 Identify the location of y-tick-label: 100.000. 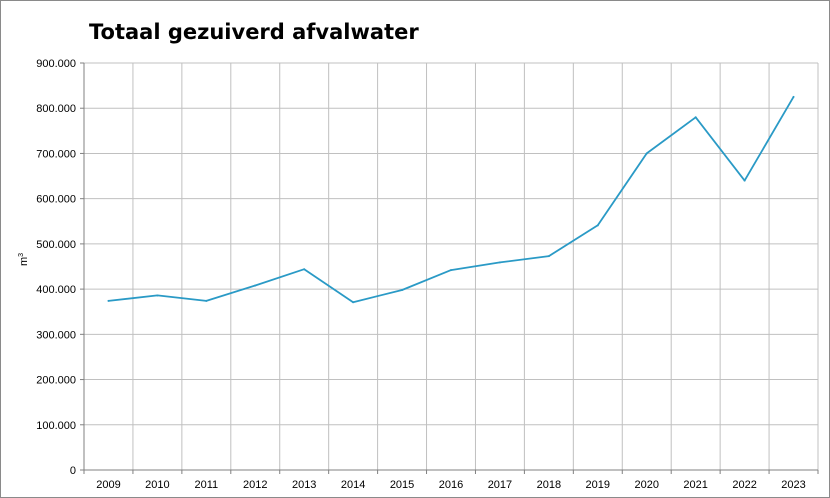
(56, 426).